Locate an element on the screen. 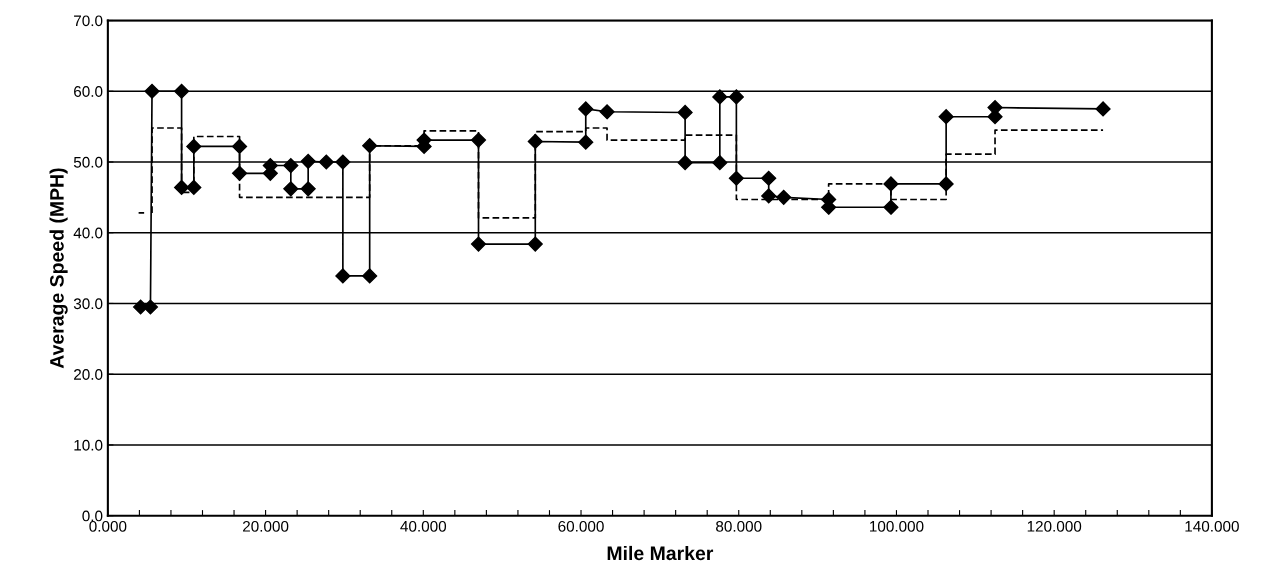 The width and height of the screenshot is (1269, 586). x-tick-label: 60.000 is located at coordinates (581, 526).